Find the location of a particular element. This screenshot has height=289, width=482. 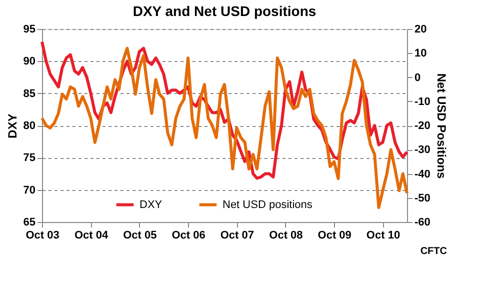

x-tick-label: Oct 04 is located at coordinates (91, 236).